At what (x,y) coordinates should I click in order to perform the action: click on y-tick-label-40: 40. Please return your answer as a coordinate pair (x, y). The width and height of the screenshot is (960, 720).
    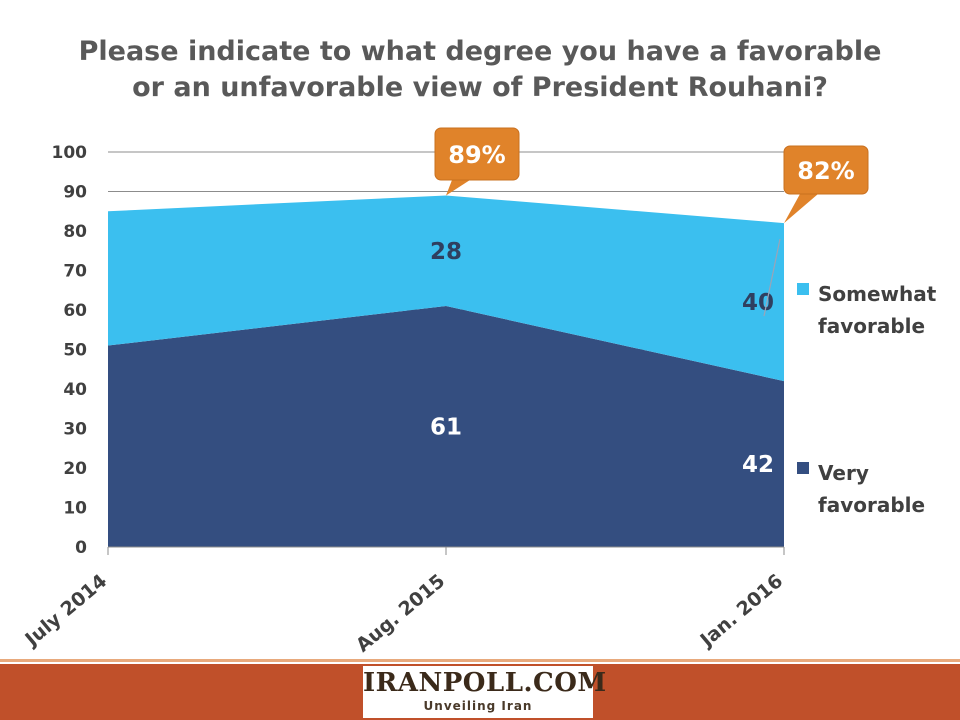
    Looking at the image, I should click on (75, 390).